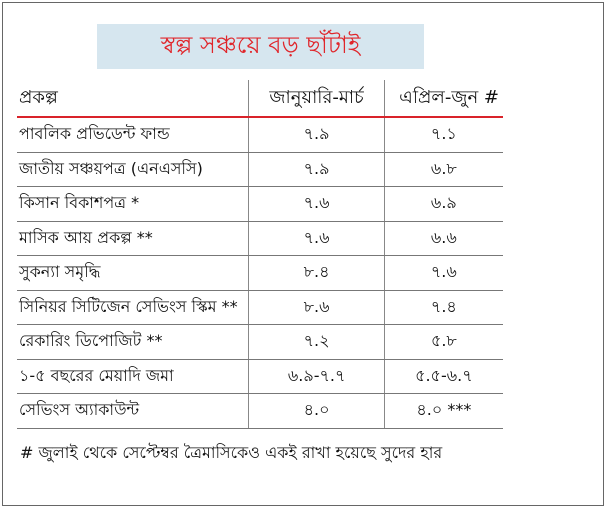  Describe the element at coordinates (133, 342) in the screenshot. I see `scheme-name: রেকারিং ডিপোজিট **` at that location.